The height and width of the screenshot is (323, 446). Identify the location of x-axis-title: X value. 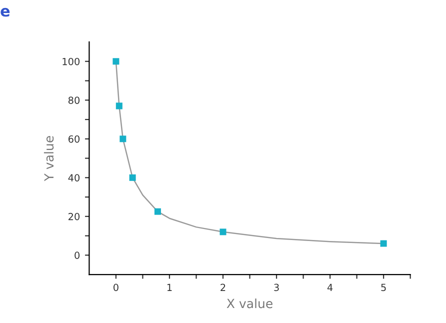
(249, 303).